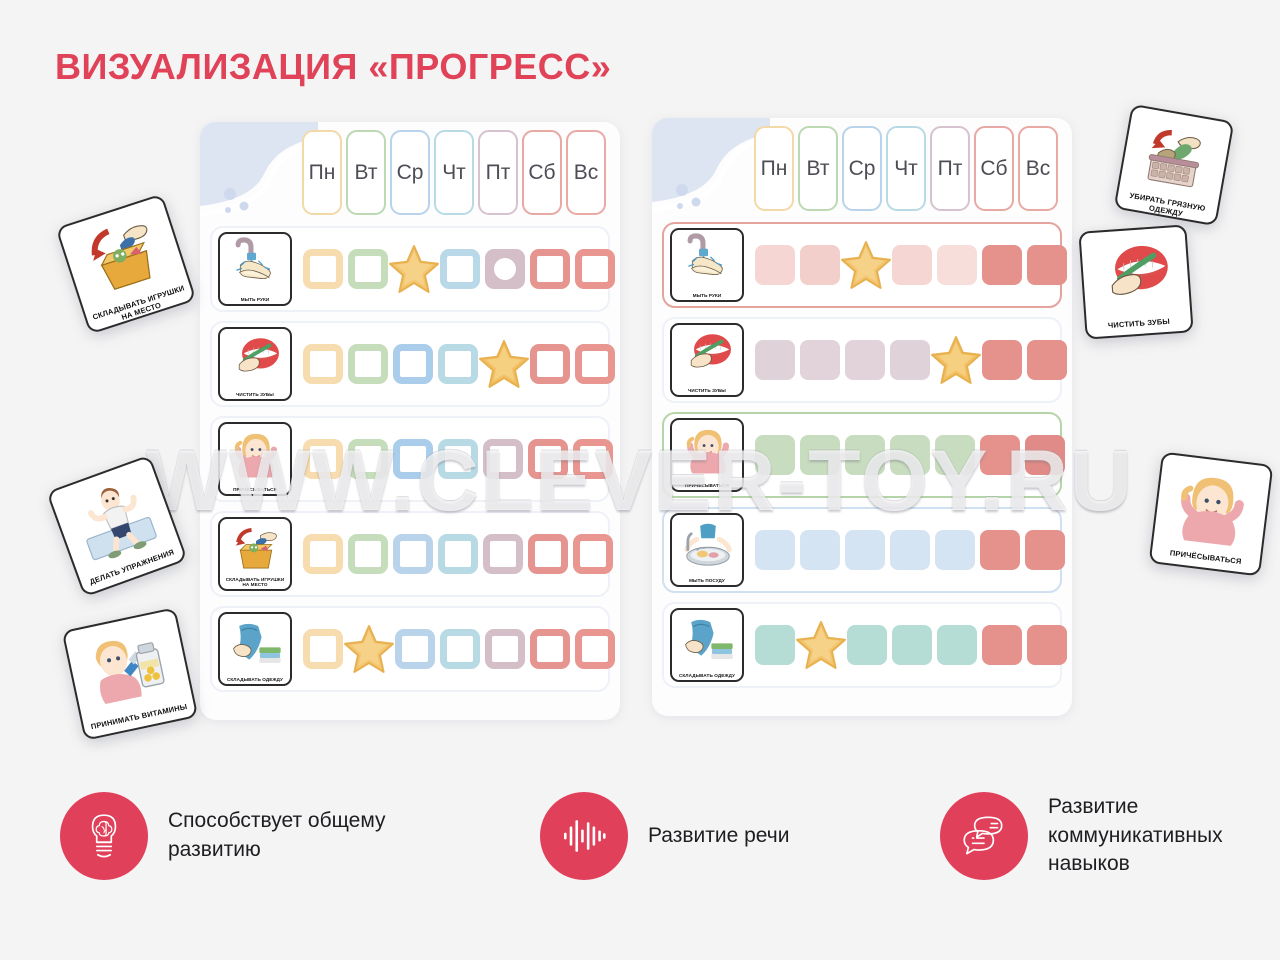 This screenshot has height=960, width=1280. I want to click on task-row: СКЛАДЫВАТЬ ИГРУШКИ НА МЕСТО, so click(411, 554).